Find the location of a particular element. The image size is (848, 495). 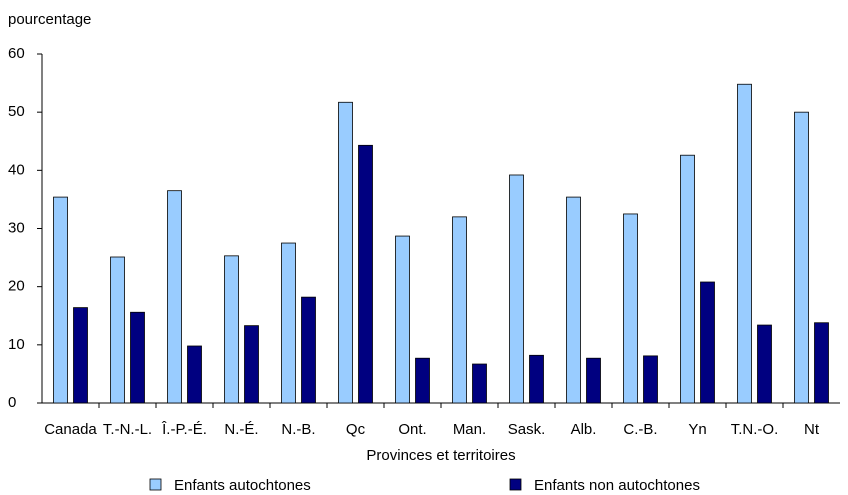

x-tick-label: Canada is located at coordinates (70, 429).